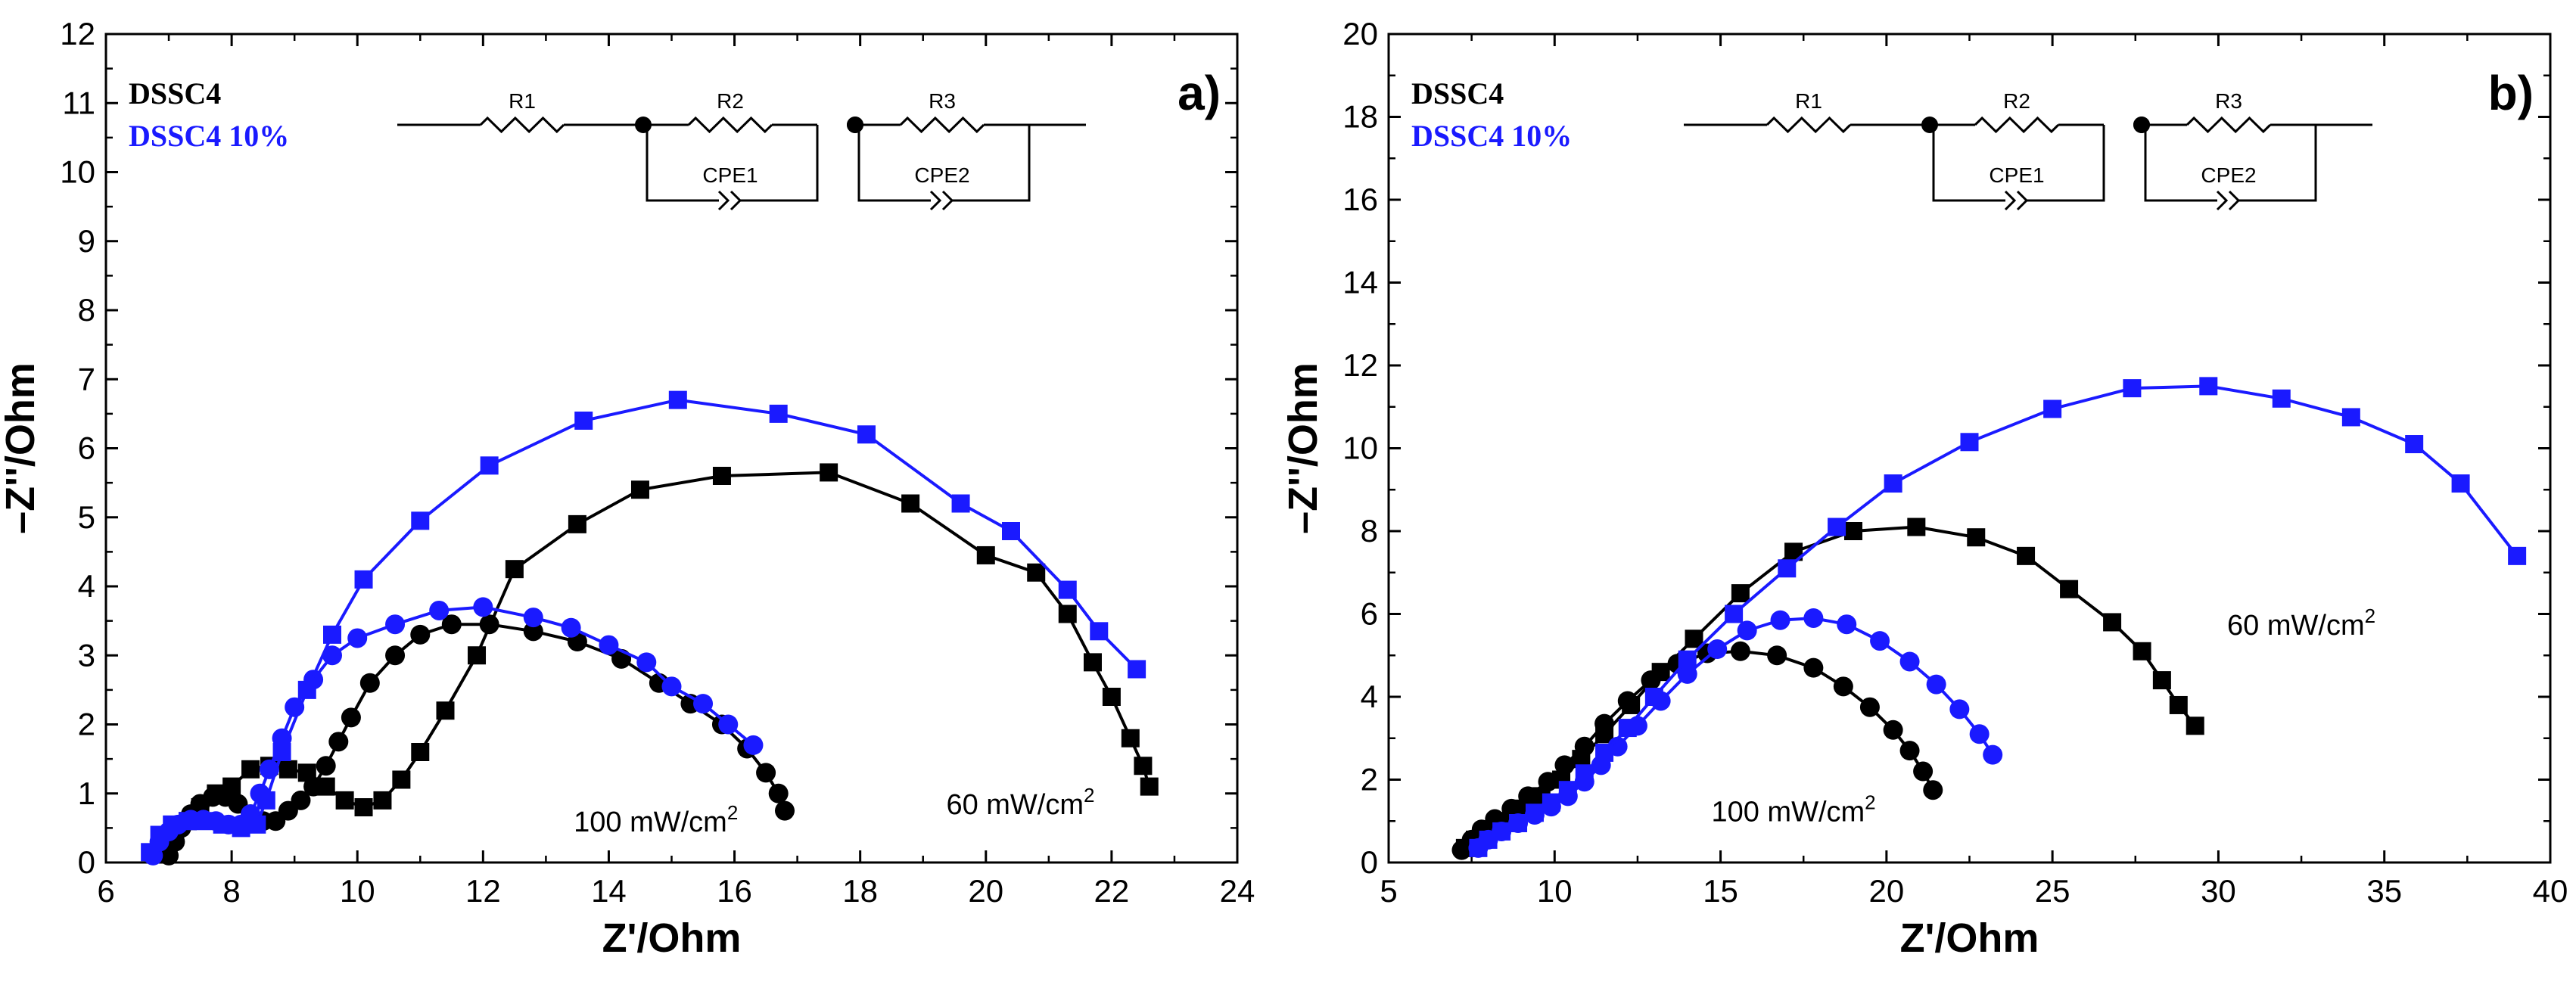 The height and width of the screenshot is (1007, 2576). I want to click on p0-annotation: 60 mW/cm2, so click(1020, 802).